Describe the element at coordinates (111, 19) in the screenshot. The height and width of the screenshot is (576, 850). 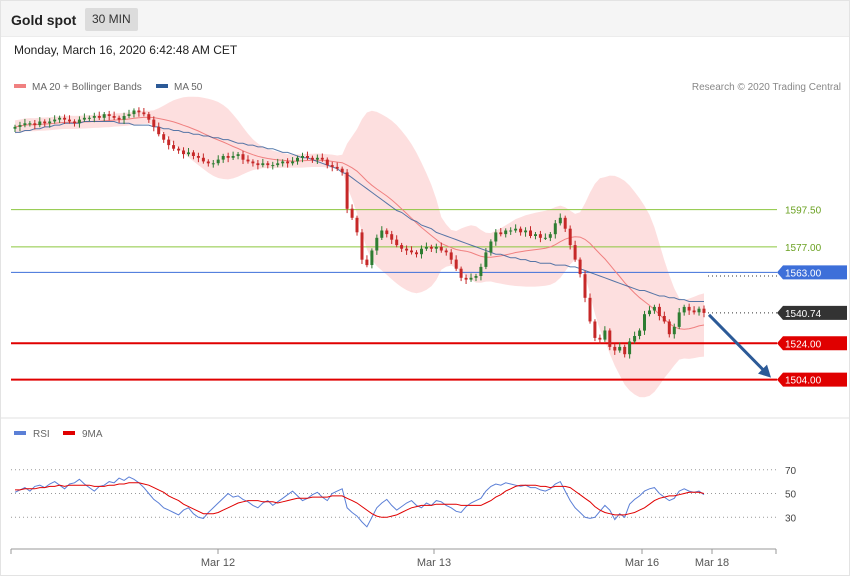
I see `timeframe-badge: 30 MIN` at that location.